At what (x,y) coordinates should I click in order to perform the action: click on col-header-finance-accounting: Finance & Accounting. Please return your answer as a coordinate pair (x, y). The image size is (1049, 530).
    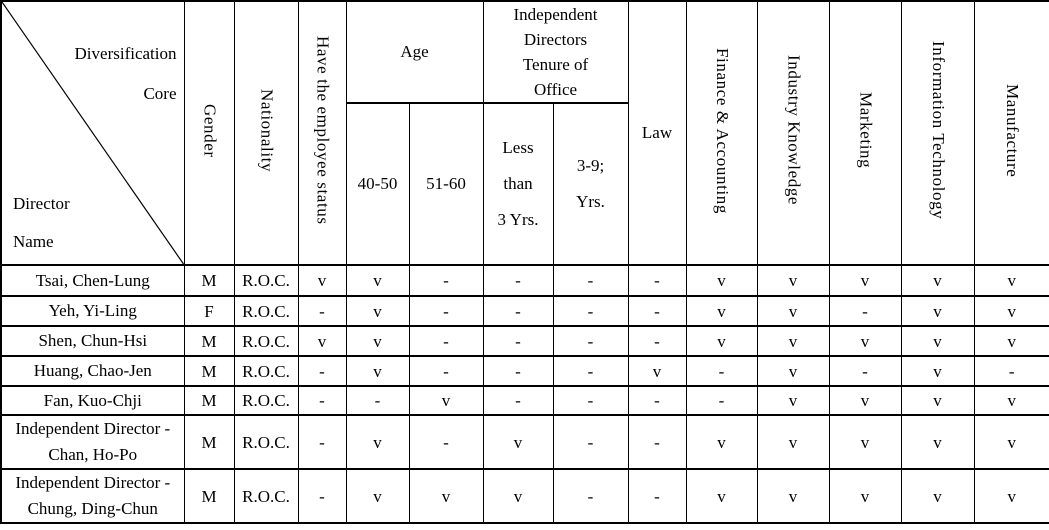
    Looking at the image, I should click on (721, 133).